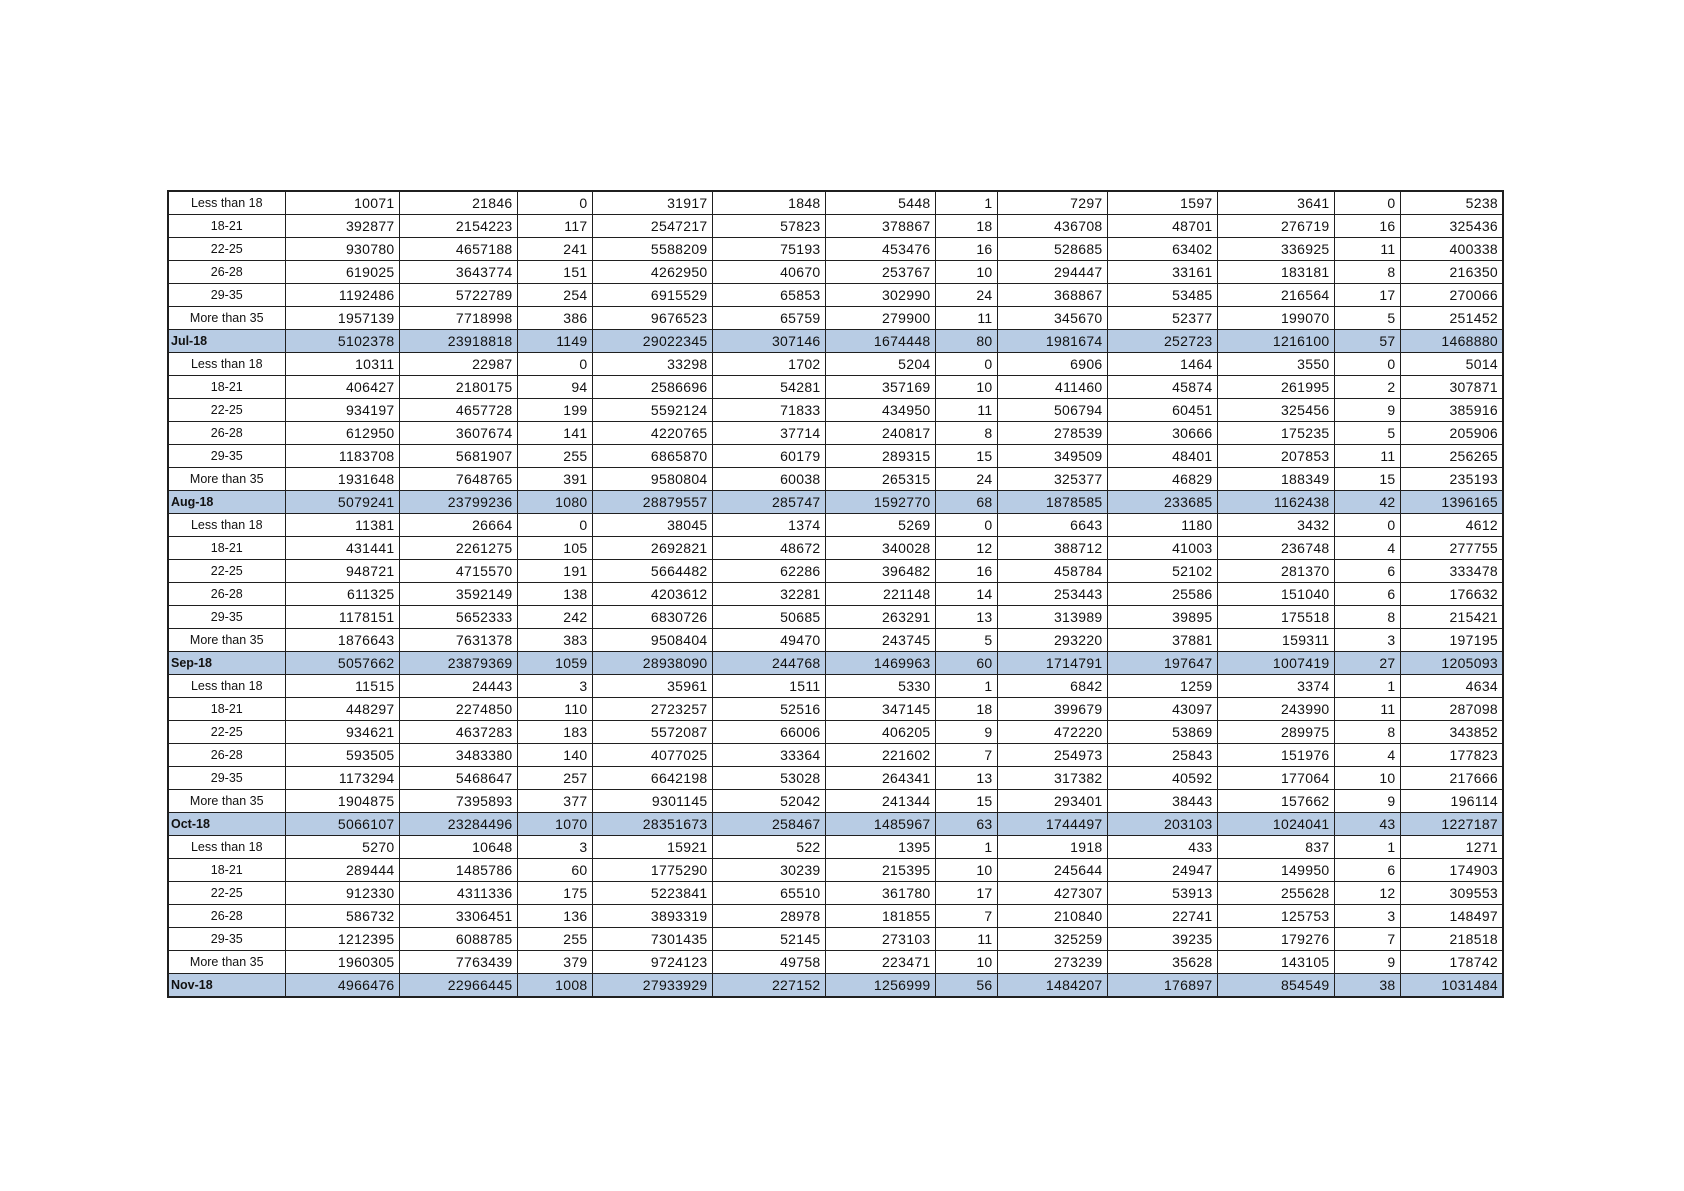 The image size is (1684, 1191). I want to click on value-cell: 140, so click(554, 755).